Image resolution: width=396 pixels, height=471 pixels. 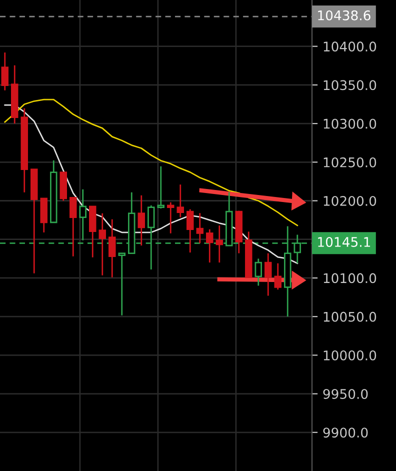 What do you see at coordinates (350, 317) in the screenshot?
I see `y-tick-label: 10050.0` at bounding box center [350, 317].